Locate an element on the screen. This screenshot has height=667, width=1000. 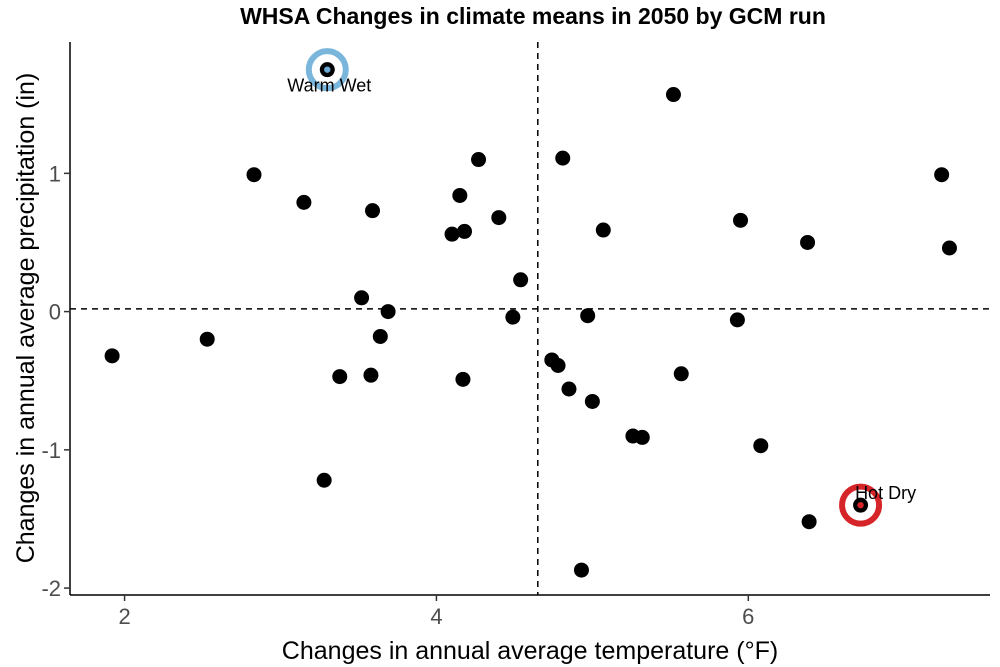
y-tick-label: -2 is located at coordinates (51, 588).